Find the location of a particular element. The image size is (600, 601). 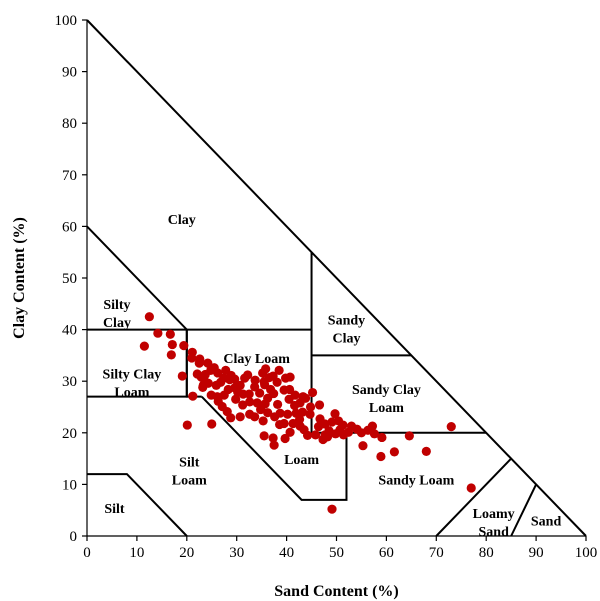

region-label-silt-loam: Silt Loam is located at coordinates (189, 471).